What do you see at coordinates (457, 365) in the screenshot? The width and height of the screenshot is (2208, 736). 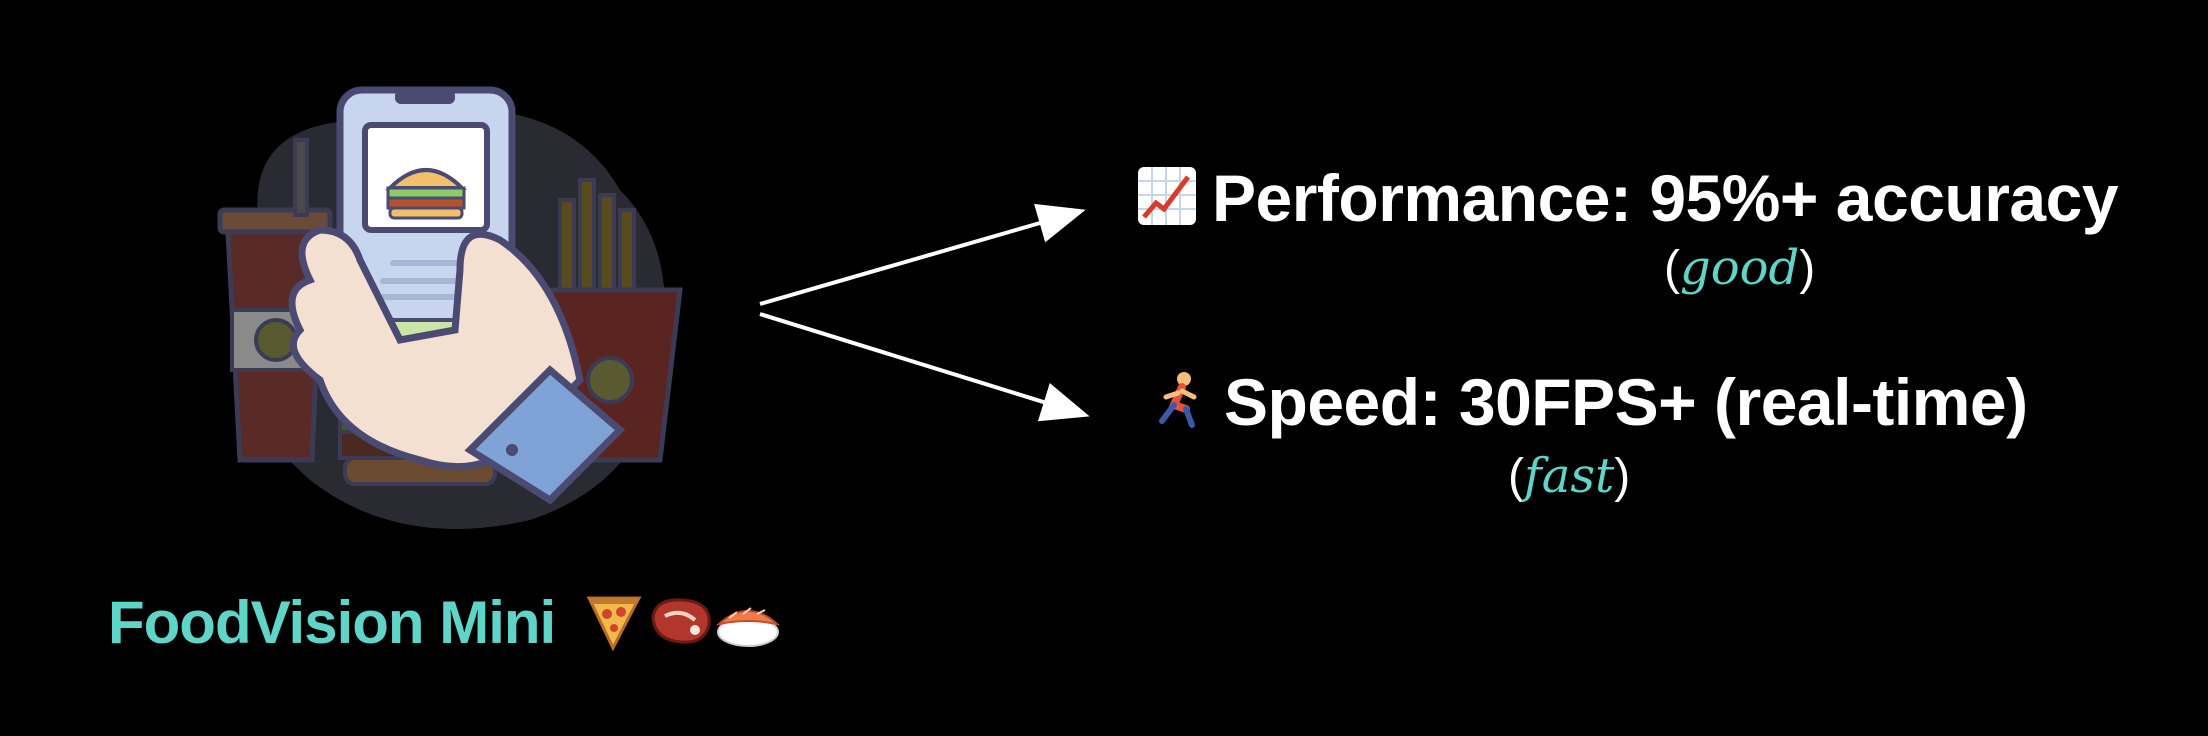 I see `hand-icon` at bounding box center [457, 365].